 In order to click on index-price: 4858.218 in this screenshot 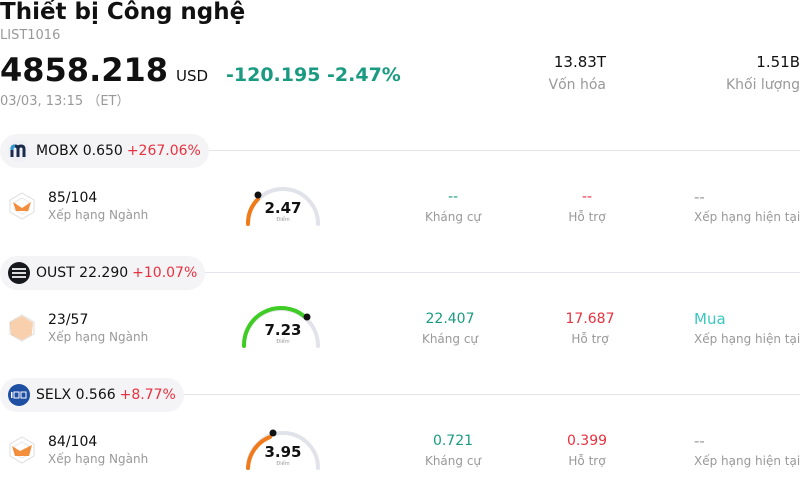, I will do `click(84, 70)`.